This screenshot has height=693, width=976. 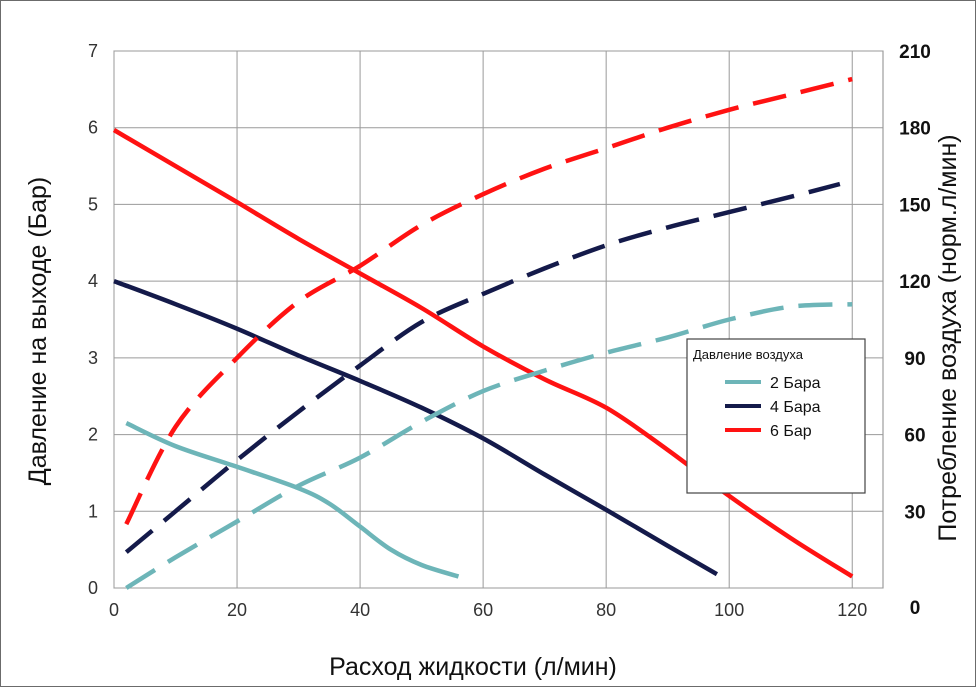 What do you see at coordinates (93, 51) in the screenshot?
I see `left-tick-label: 7` at bounding box center [93, 51].